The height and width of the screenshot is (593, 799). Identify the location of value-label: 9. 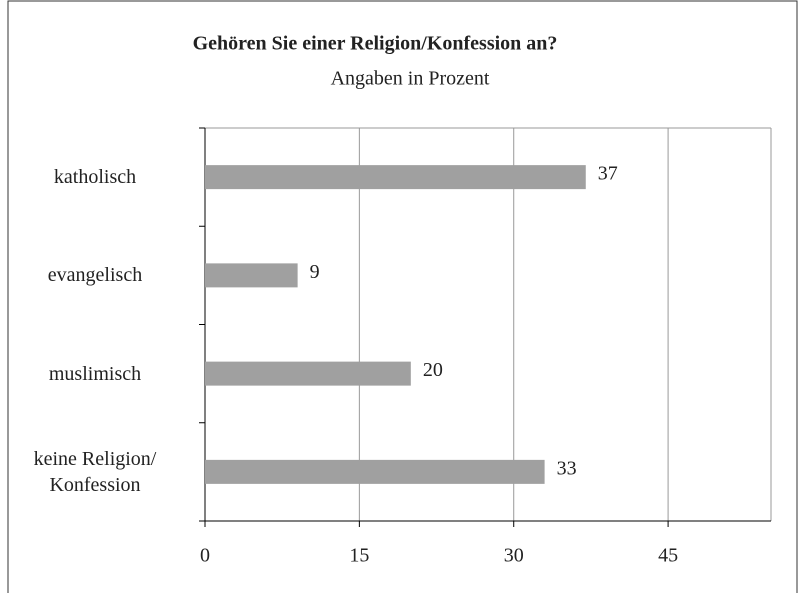
(315, 272).